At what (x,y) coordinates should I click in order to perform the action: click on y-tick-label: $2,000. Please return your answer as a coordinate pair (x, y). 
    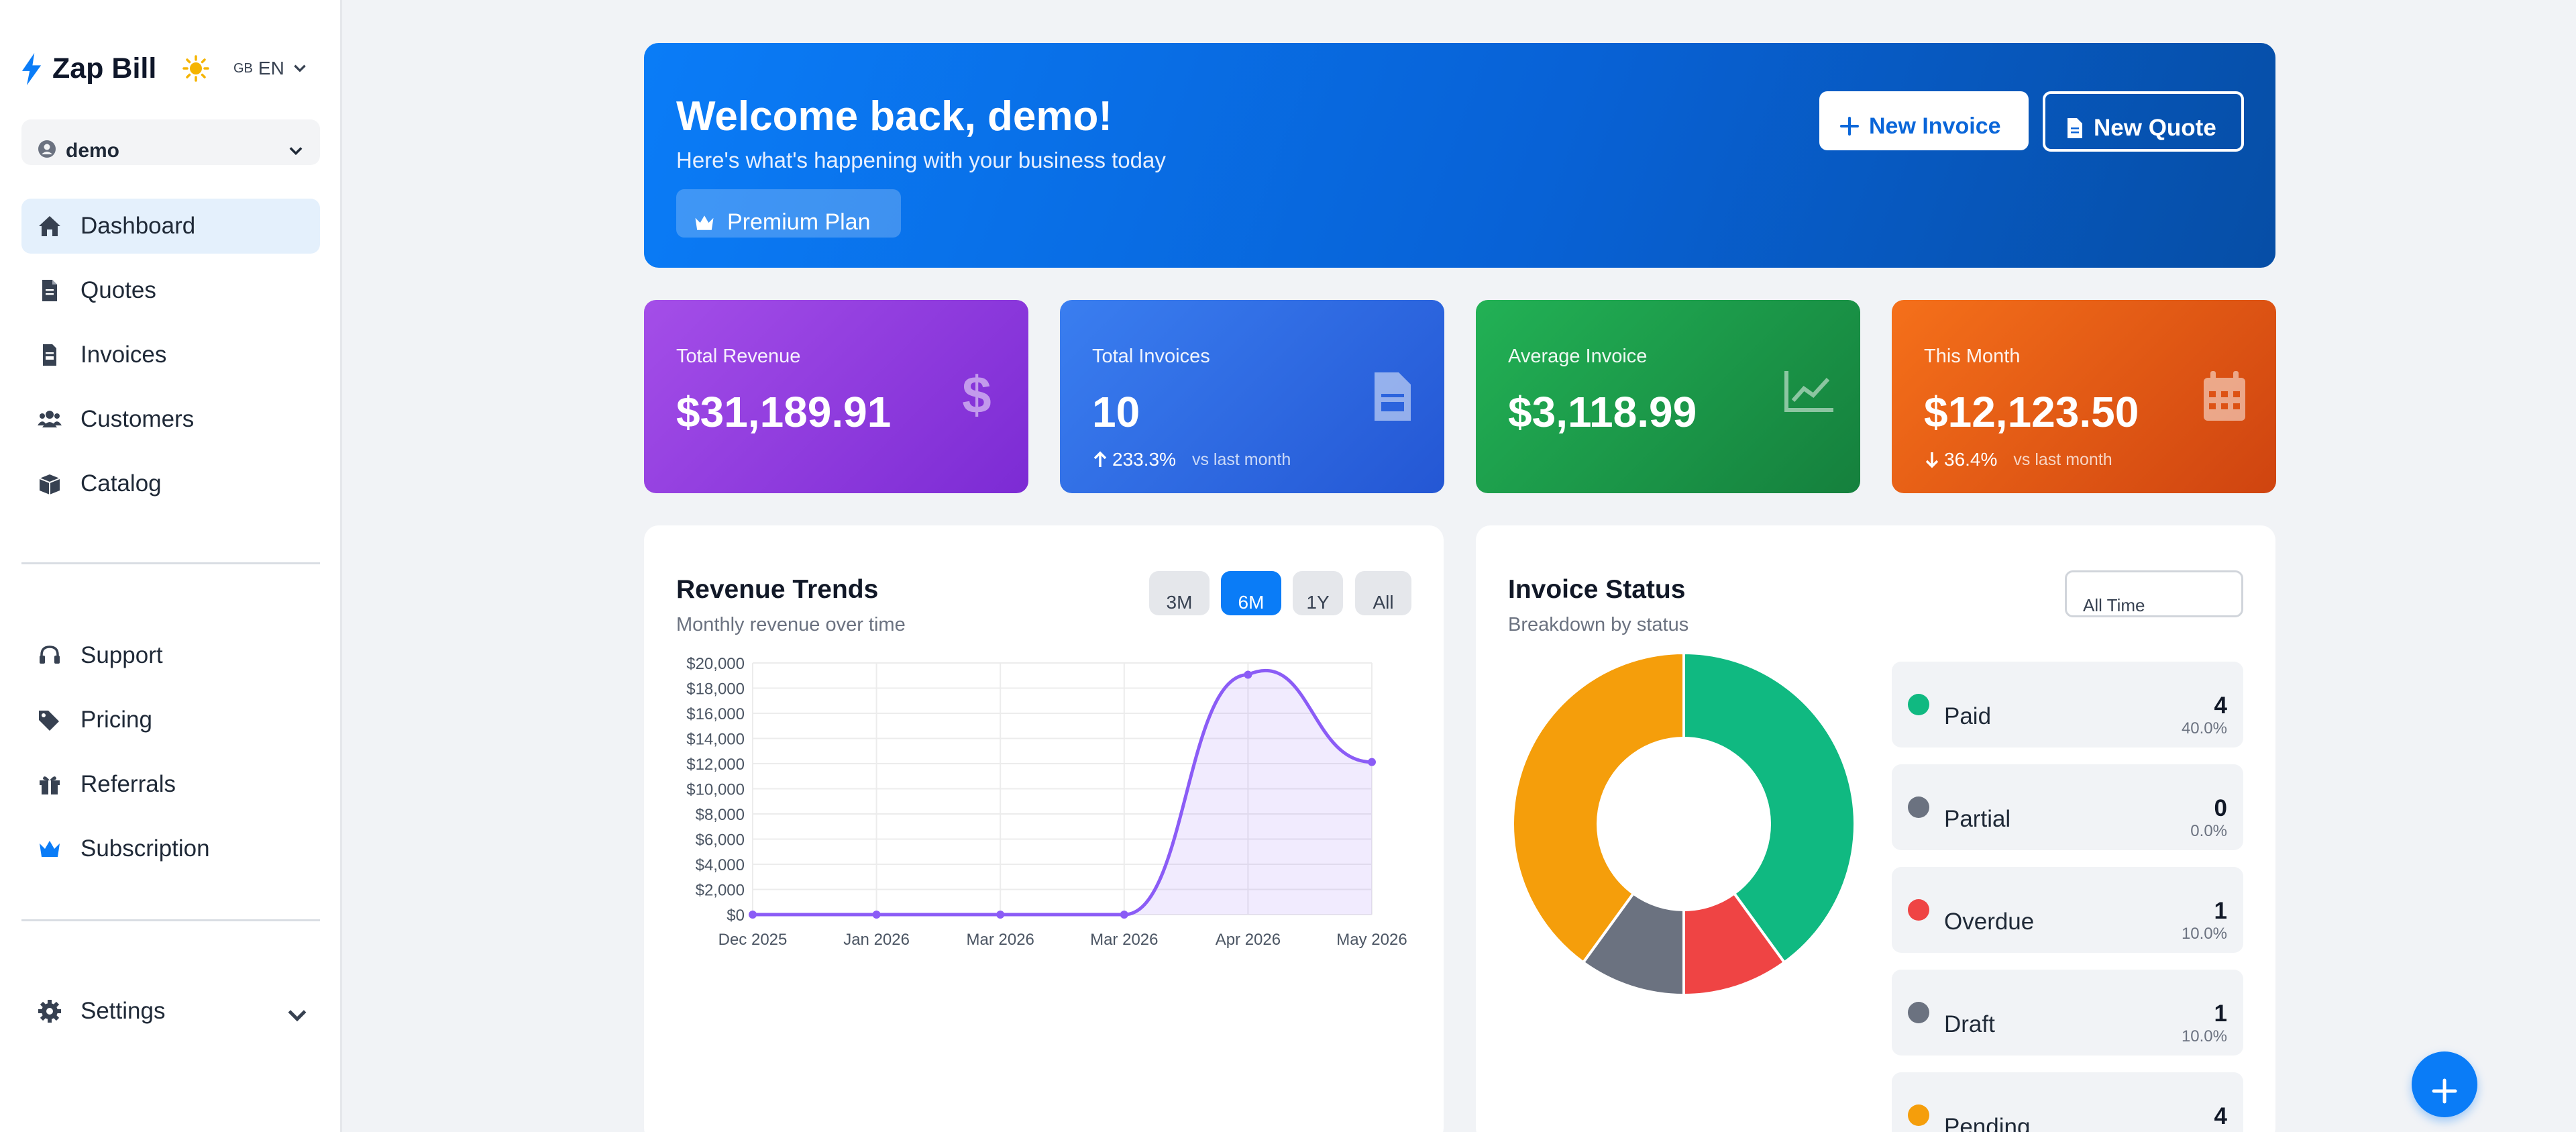
    Looking at the image, I should click on (720, 891).